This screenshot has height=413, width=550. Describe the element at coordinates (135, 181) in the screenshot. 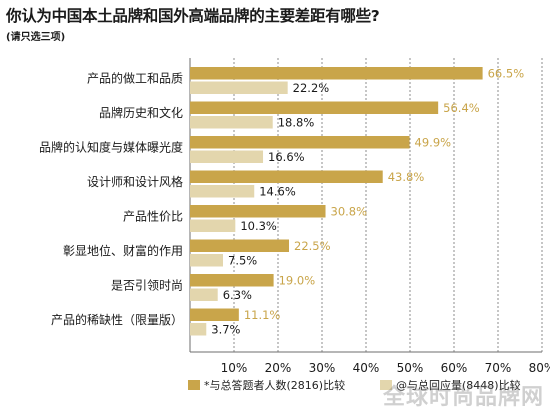

I see `category-label: 设计师和设计风格` at that location.